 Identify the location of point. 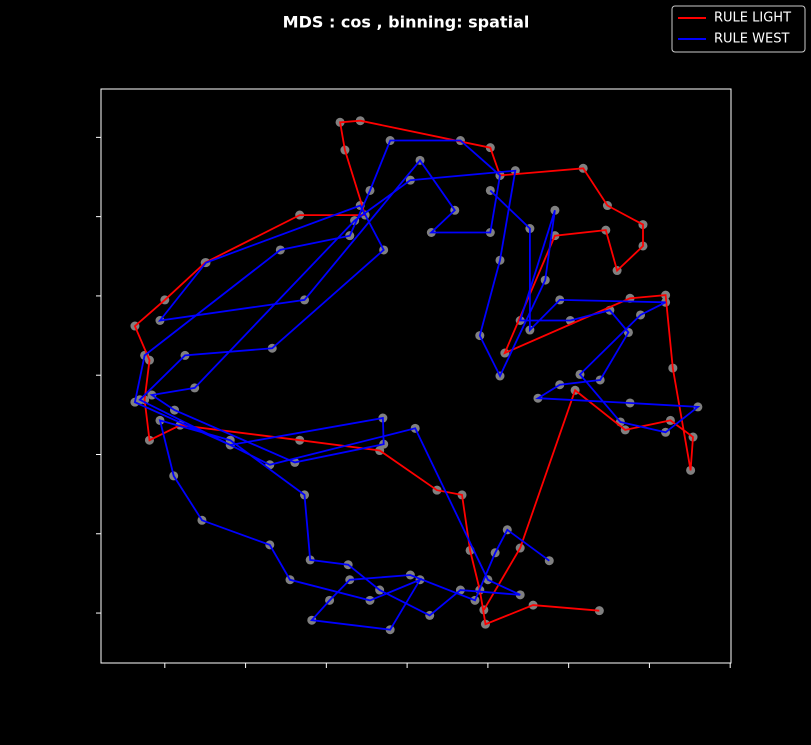
(599, 611).